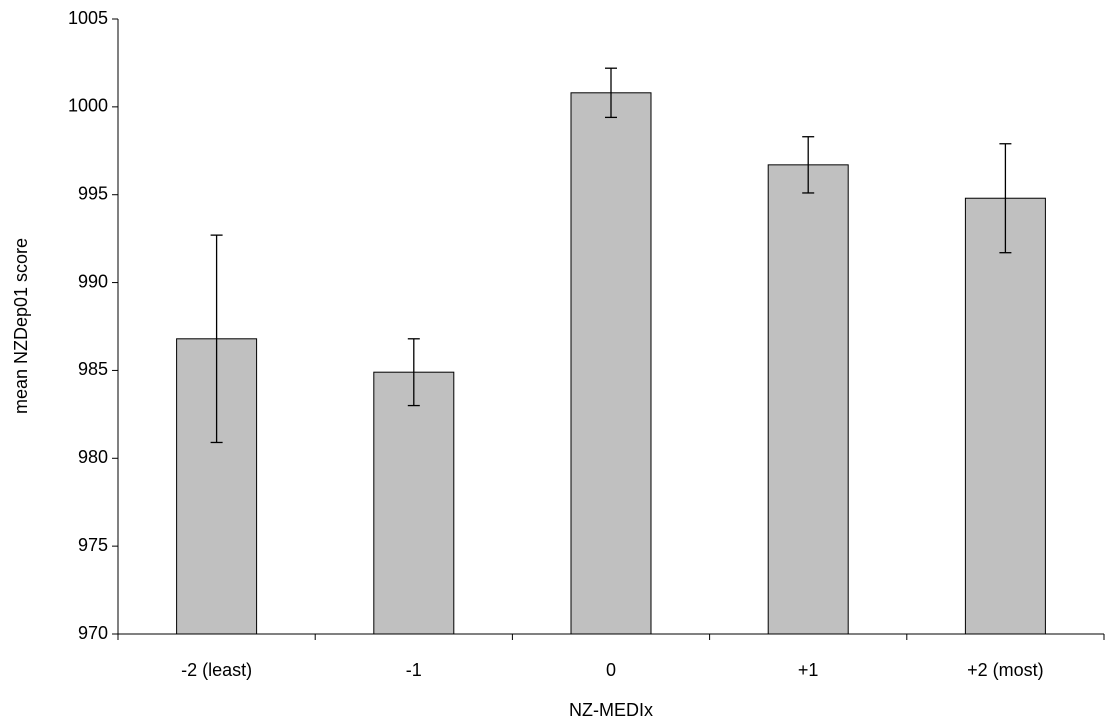 The image size is (1105, 725). Describe the element at coordinates (1005, 670) in the screenshot. I see `x-tick-label: +2 (most)` at that location.